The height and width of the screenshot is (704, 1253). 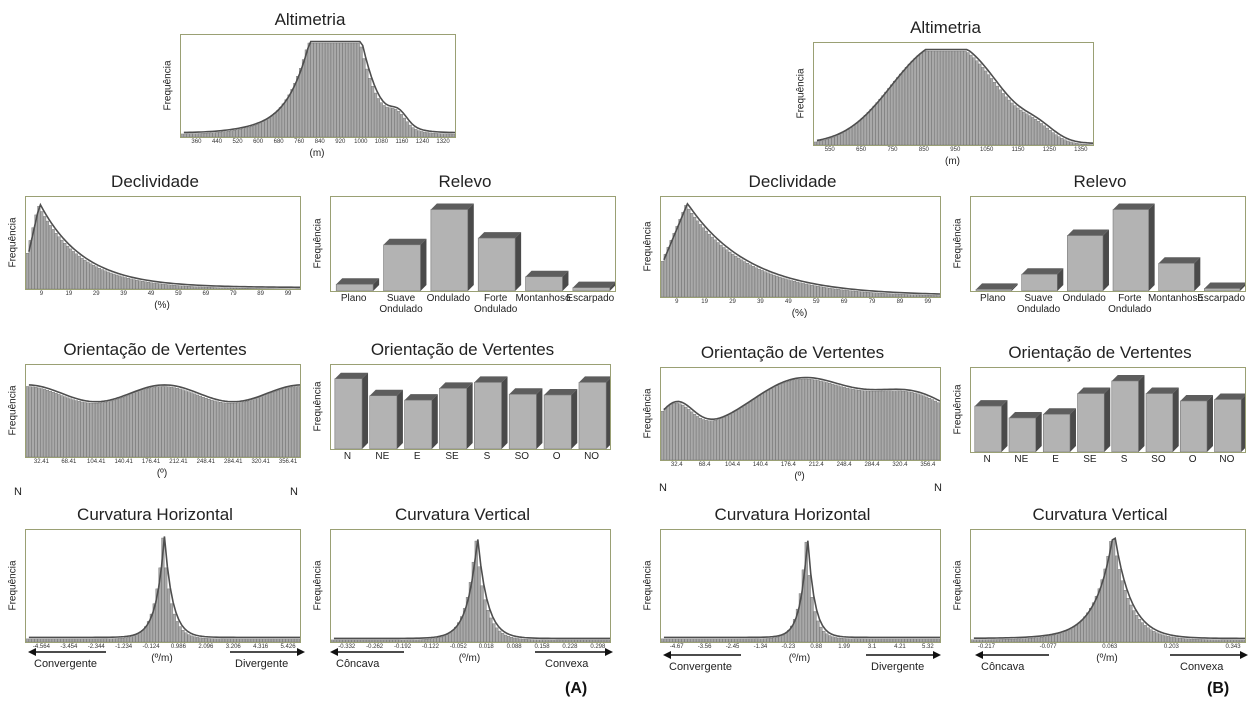 I want to click on category-label: NO, so click(x=591, y=456).